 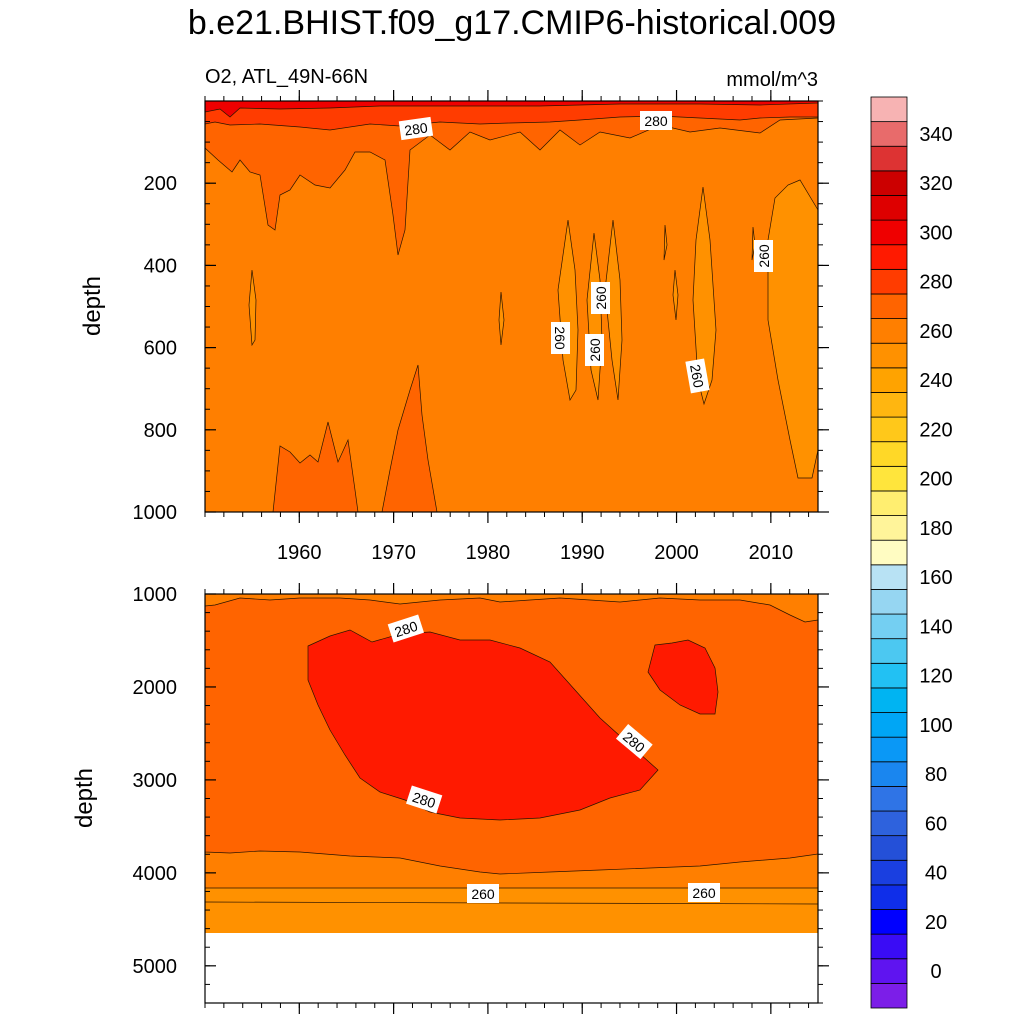 I want to click on variable-label: O2, ATL_49N-66N, so click(x=286, y=77).